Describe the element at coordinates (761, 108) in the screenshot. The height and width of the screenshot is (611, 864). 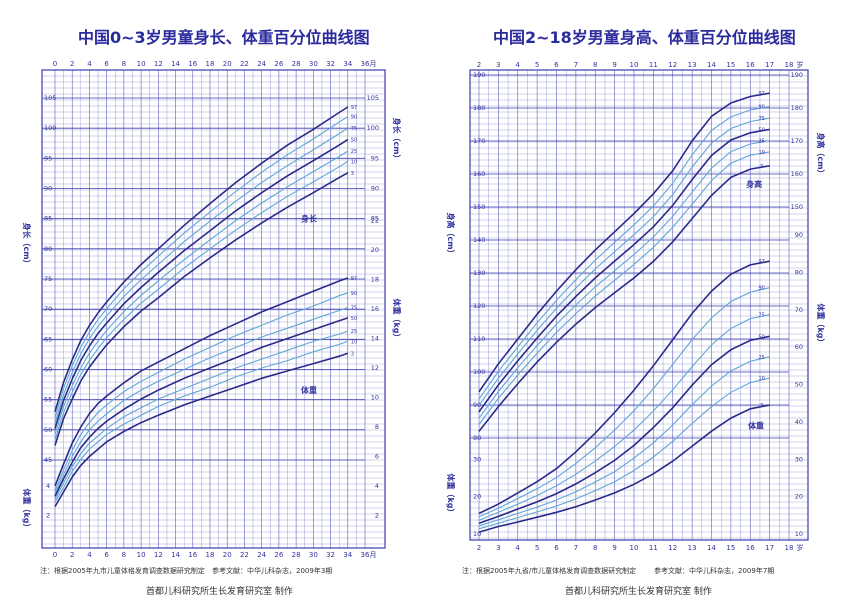
I see `right-height-label-p90: 90` at that location.